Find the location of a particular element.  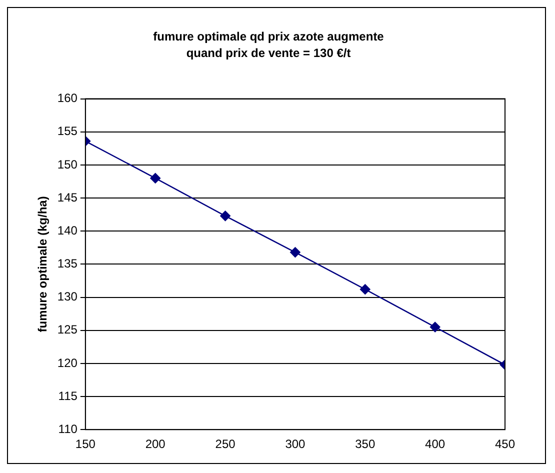

y-tick-label: 120 is located at coordinates (67, 363).